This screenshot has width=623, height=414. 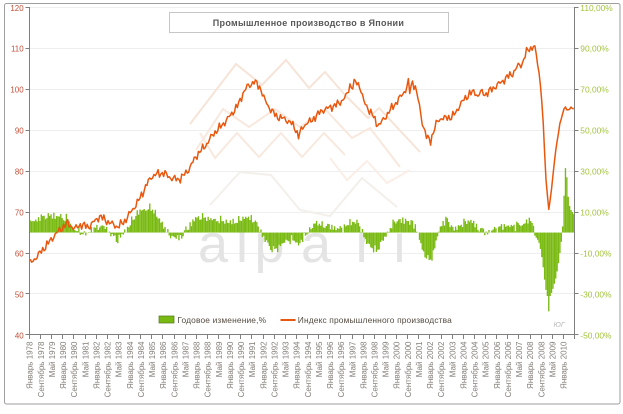 What do you see at coordinates (130, 365) in the screenshot?
I see `svg-text: Январь 1984` at bounding box center [130, 365].